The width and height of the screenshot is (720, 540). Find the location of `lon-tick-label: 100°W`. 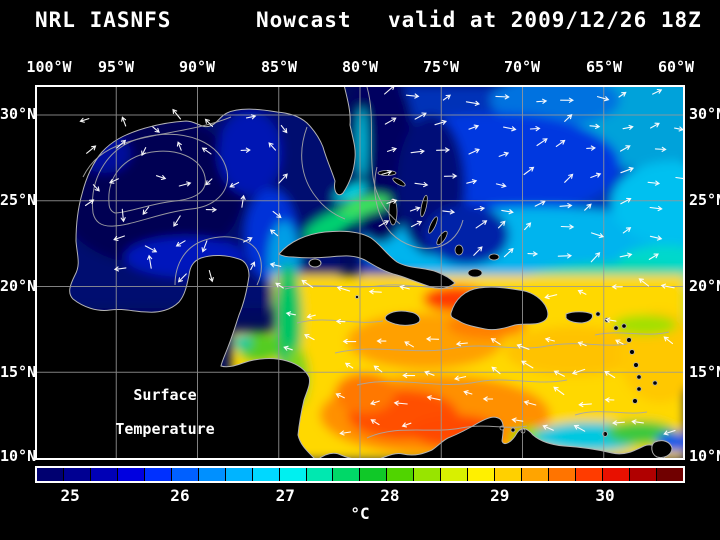

lon-tick-label: 100°W is located at coordinates (49, 67).